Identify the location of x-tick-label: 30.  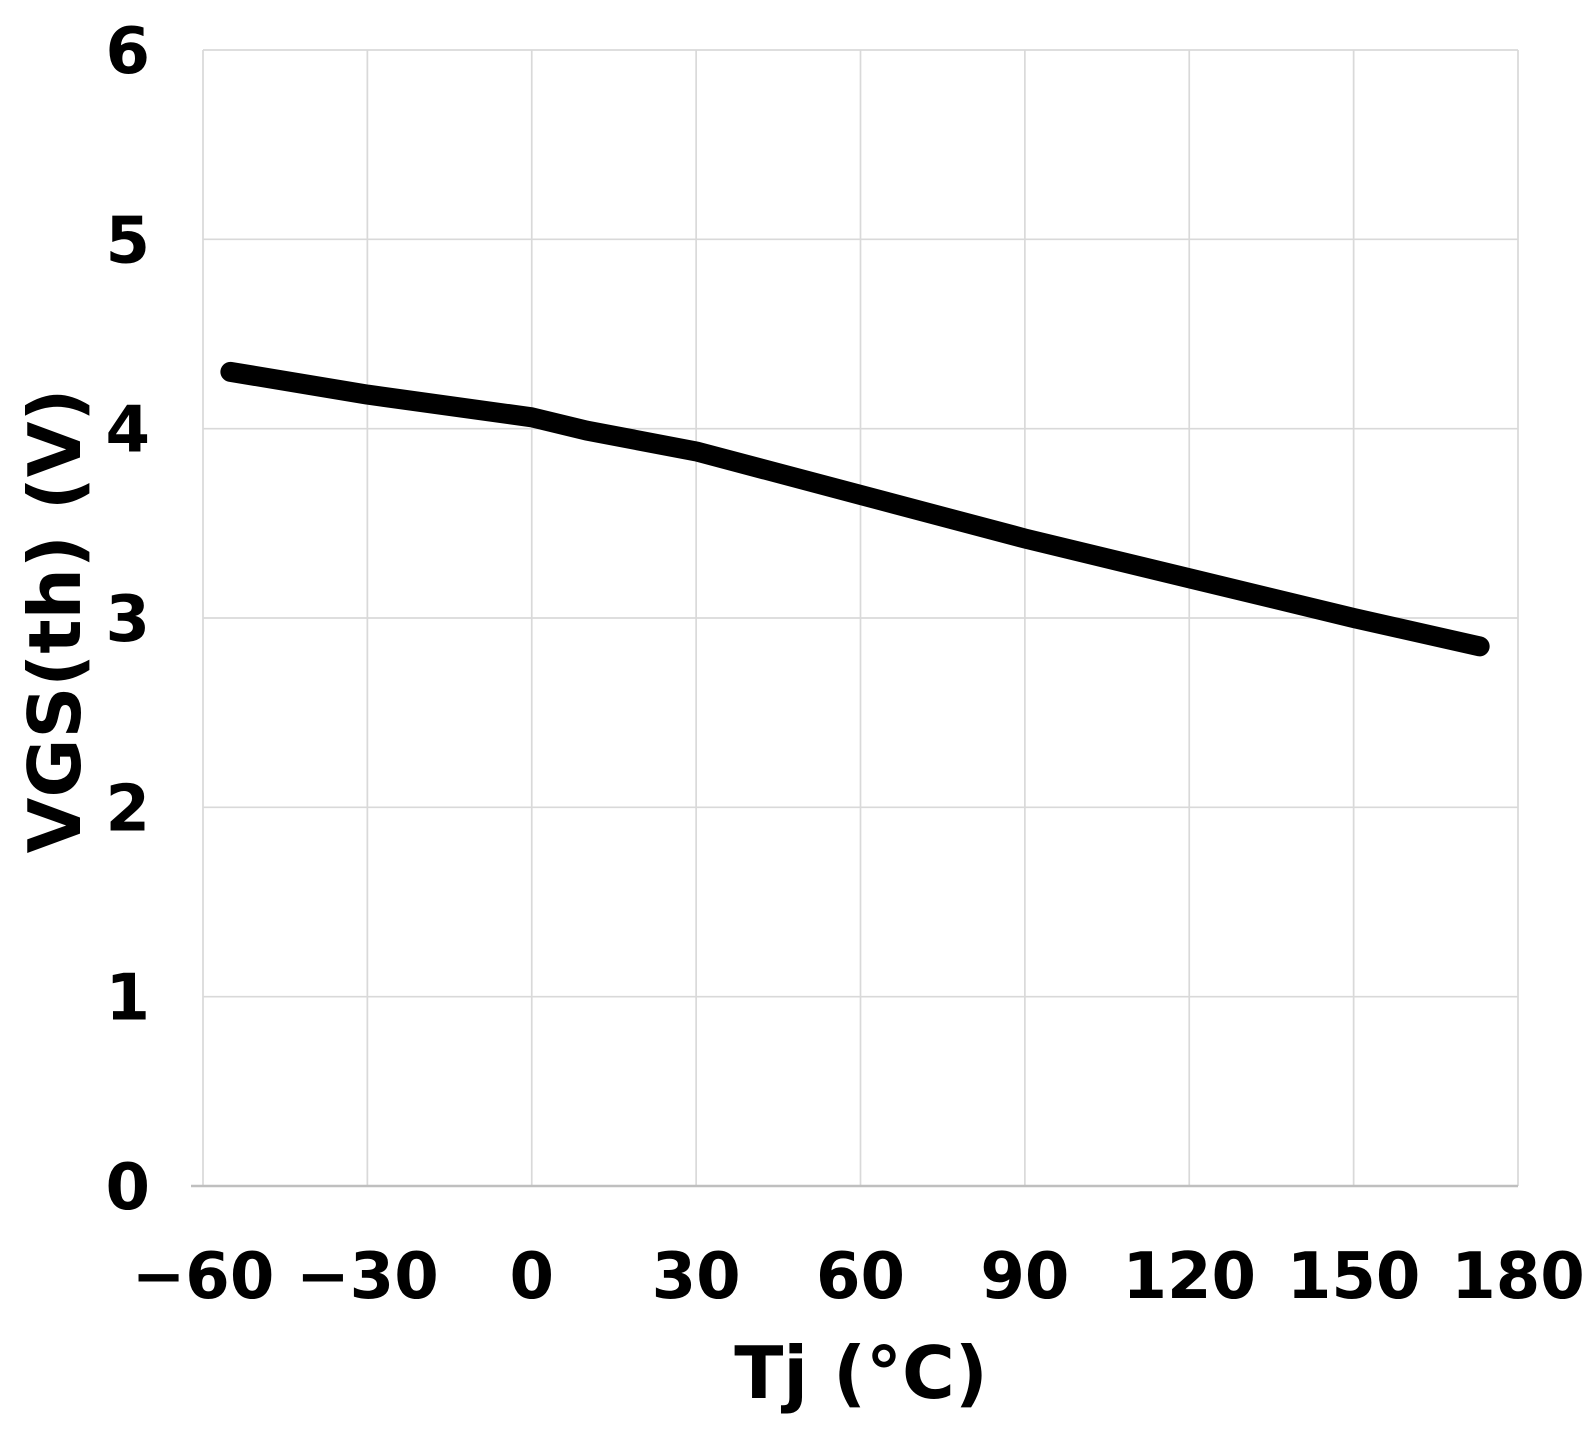
(696, 1277).